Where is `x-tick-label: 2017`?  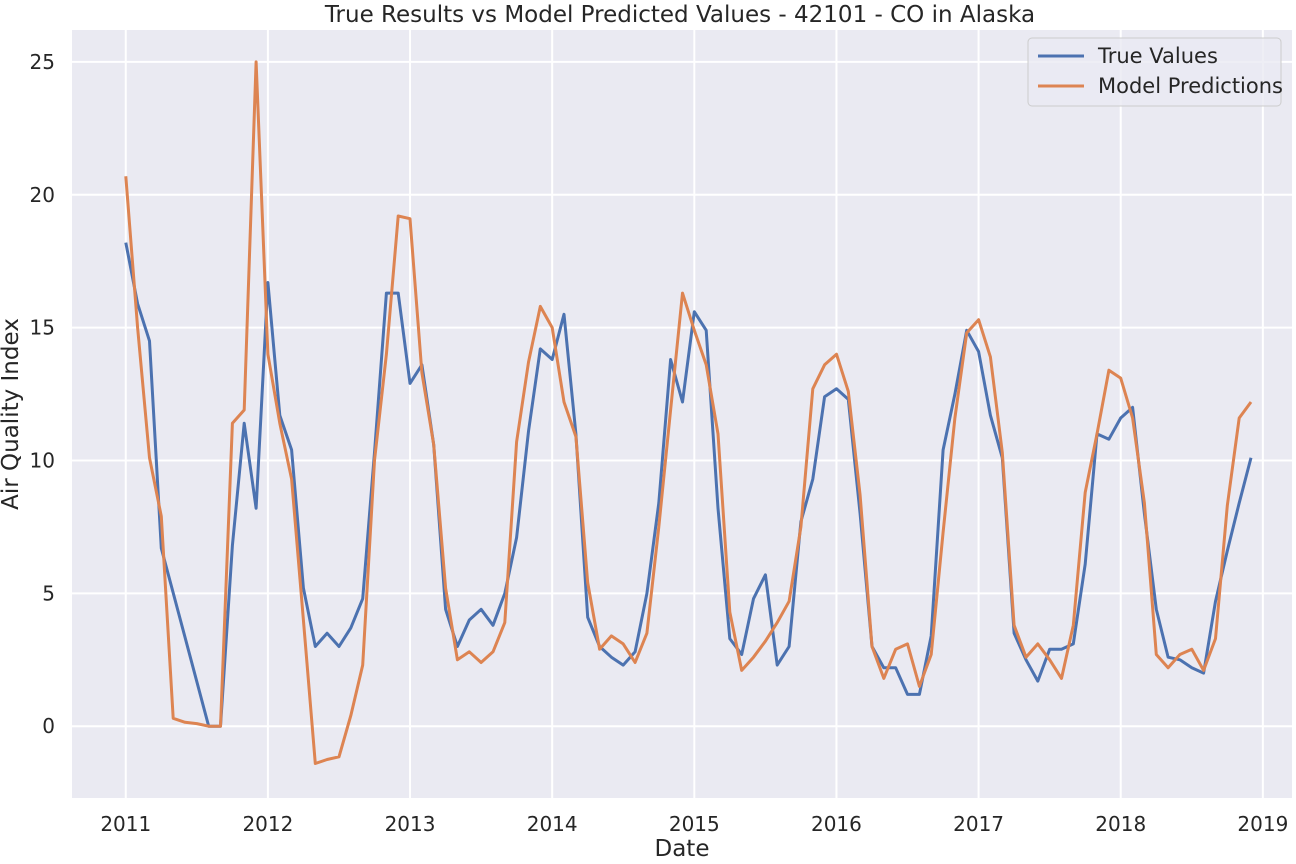 x-tick-label: 2017 is located at coordinates (978, 824).